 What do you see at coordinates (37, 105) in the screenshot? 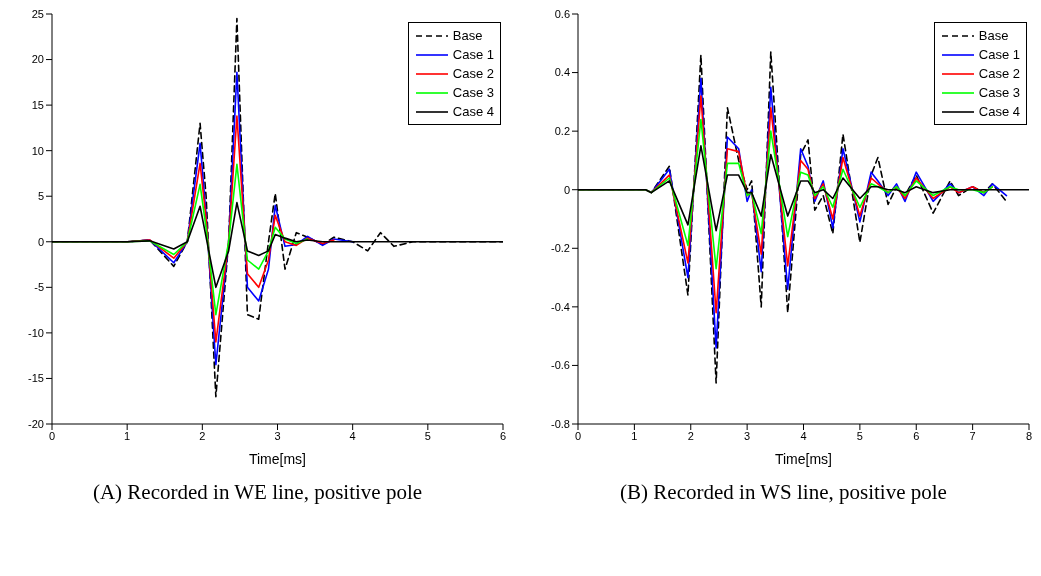
I see `y-tick-label: 15` at bounding box center [37, 105].